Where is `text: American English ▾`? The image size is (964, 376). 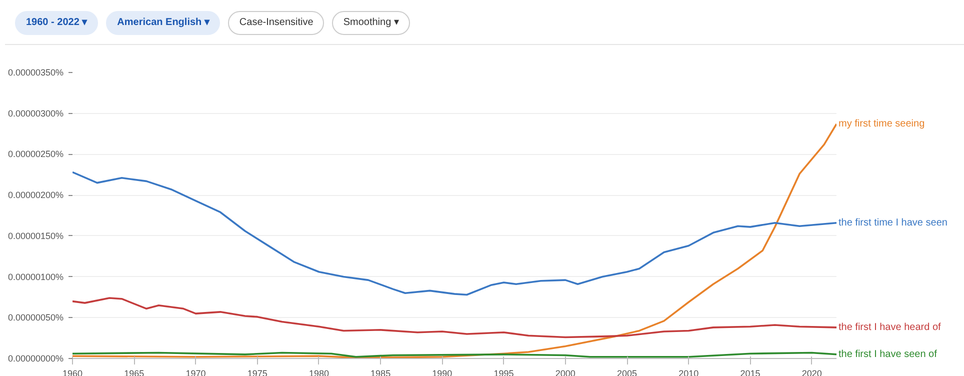
text: American English ▾ is located at coordinates (163, 23).